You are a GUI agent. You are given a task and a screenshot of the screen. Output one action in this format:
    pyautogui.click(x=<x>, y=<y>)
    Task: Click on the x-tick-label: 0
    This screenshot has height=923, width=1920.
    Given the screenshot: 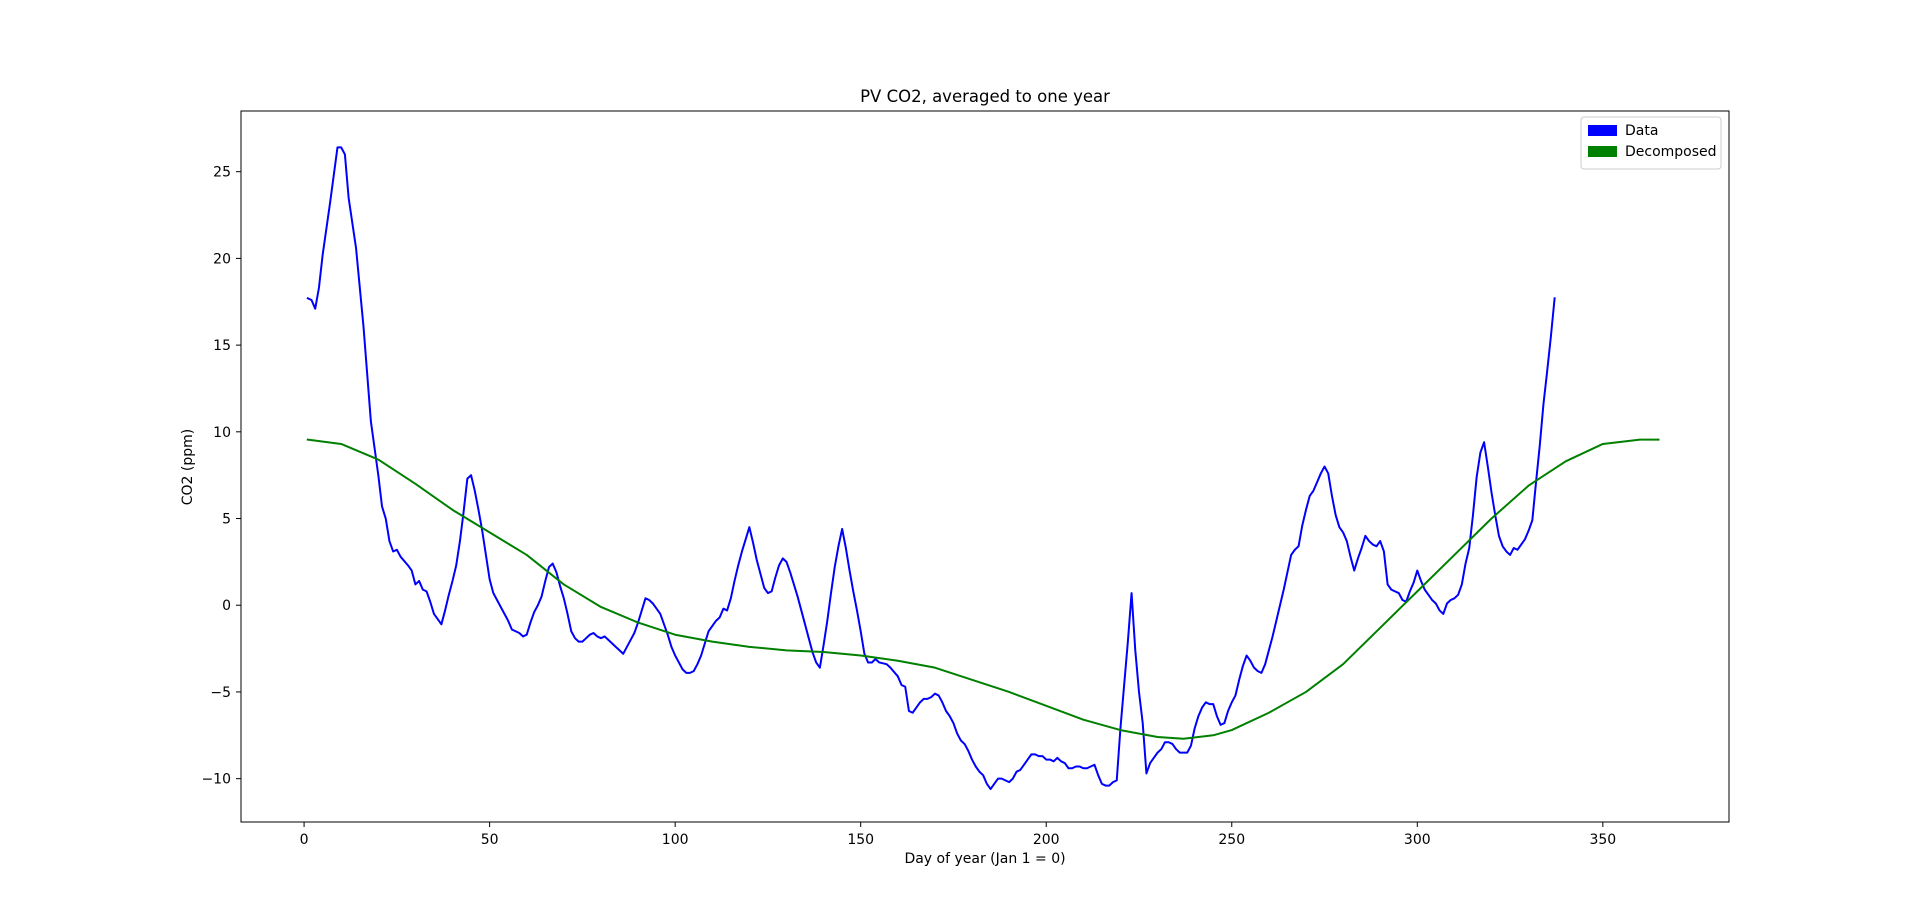 What is the action you would take?
    pyautogui.click(x=304, y=840)
    